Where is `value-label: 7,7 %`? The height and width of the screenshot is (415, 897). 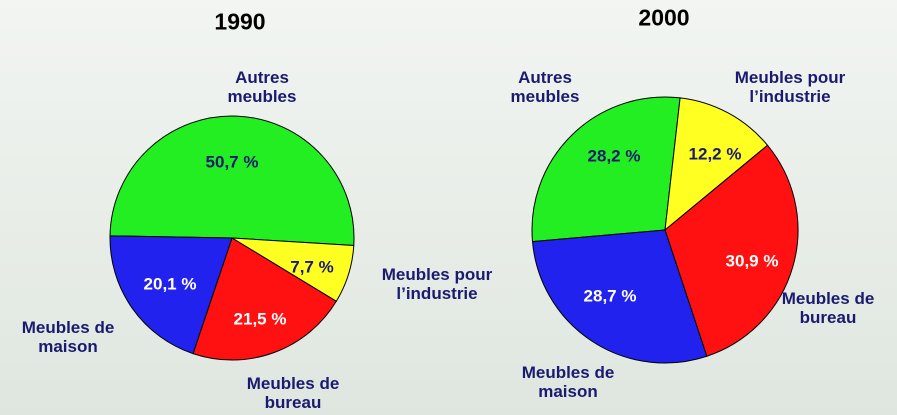
value-label: 7,7 % is located at coordinates (311, 266).